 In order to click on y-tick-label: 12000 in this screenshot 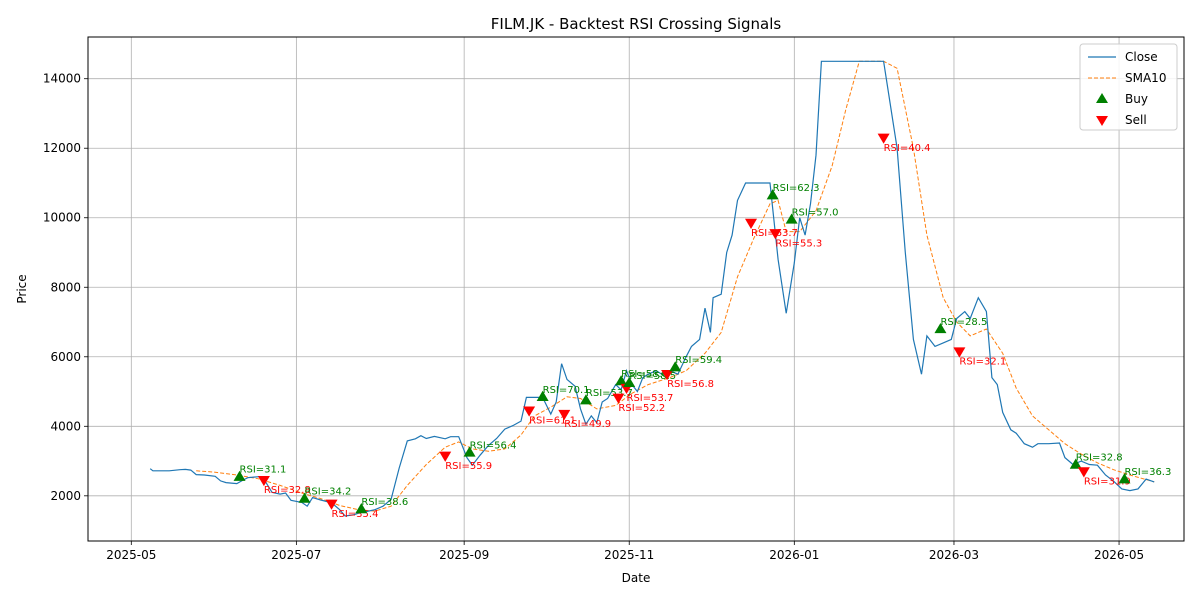, I will do `click(62, 148)`.